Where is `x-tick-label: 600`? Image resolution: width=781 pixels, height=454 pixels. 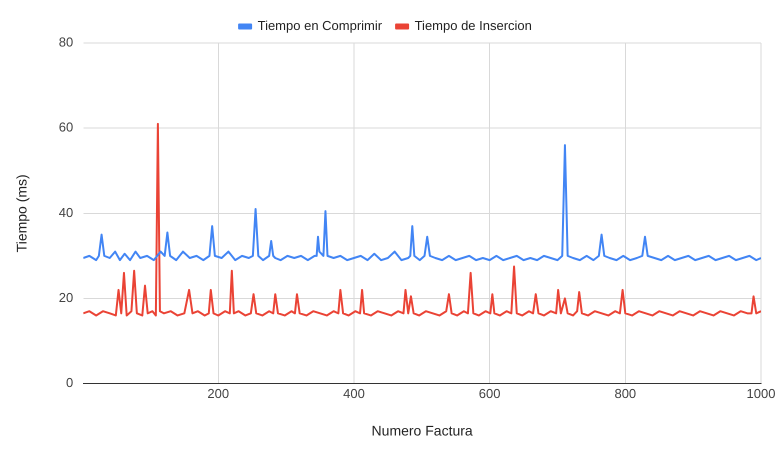
x-tick-label: 600 is located at coordinates (489, 393).